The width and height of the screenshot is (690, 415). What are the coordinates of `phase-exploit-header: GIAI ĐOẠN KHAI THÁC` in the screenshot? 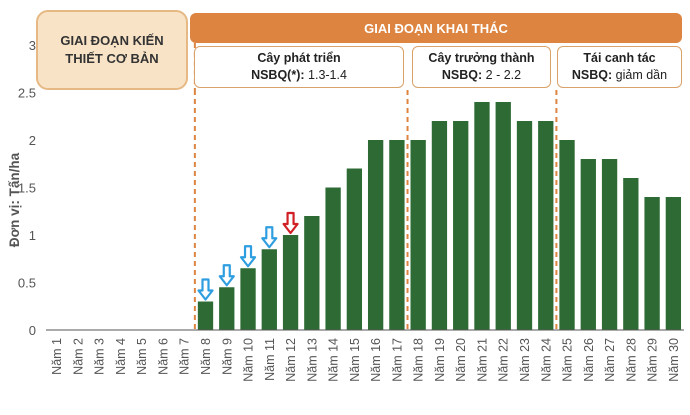 It's located at (436, 28).